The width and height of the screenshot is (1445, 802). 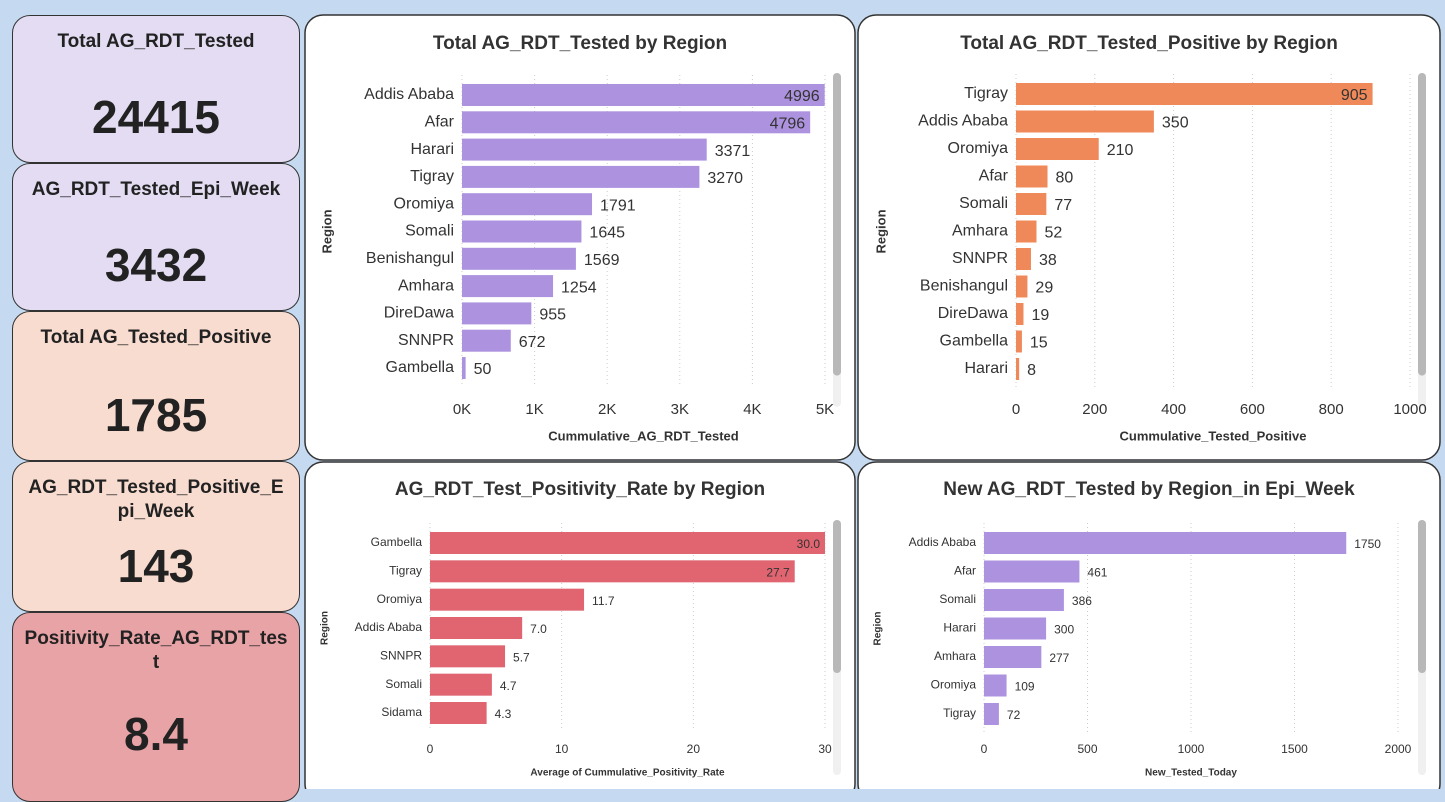 What do you see at coordinates (788, 124) in the screenshot?
I see `value-label: 4796` at bounding box center [788, 124].